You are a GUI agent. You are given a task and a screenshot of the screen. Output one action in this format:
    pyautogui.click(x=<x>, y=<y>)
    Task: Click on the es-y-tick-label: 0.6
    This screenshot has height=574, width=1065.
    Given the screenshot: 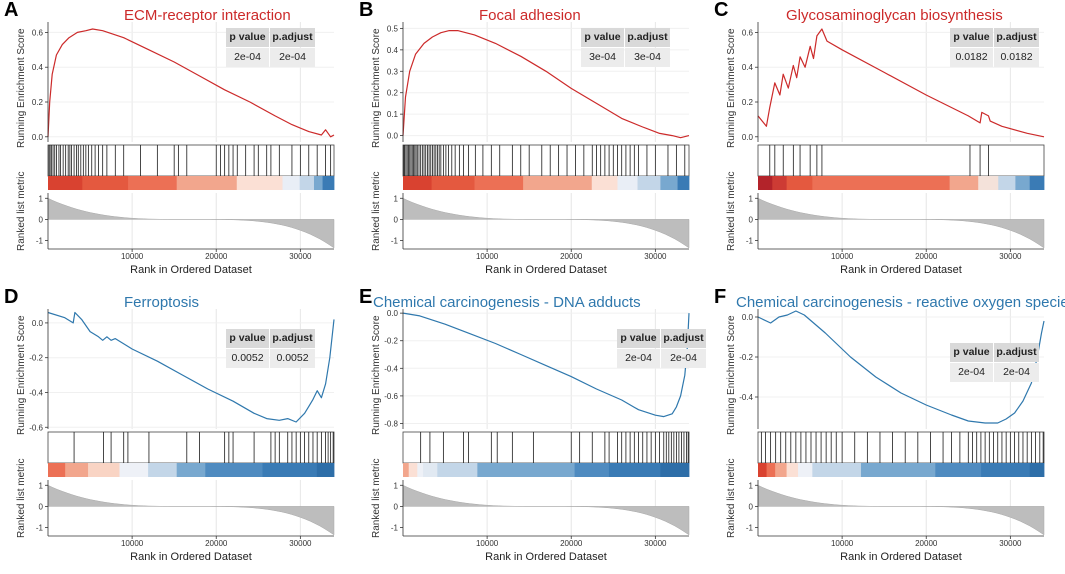 What is the action you would take?
    pyautogui.click(x=748, y=32)
    